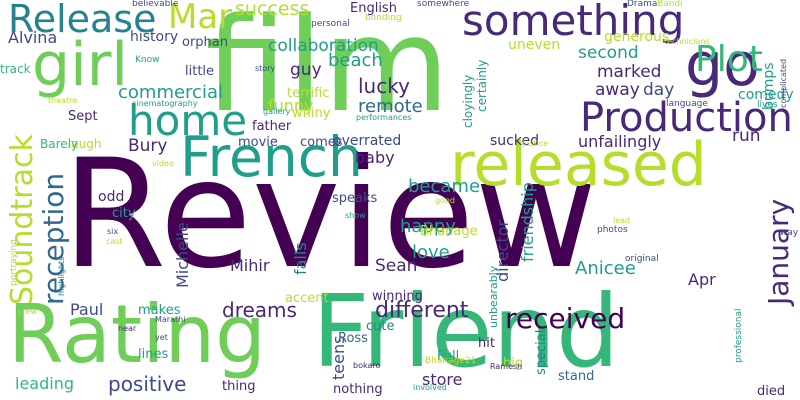 The height and width of the screenshot is (400, 800). Describe the element at coordinates (535, 143) in the screenshot. I see `cloud-word-justice: justice` at that location.